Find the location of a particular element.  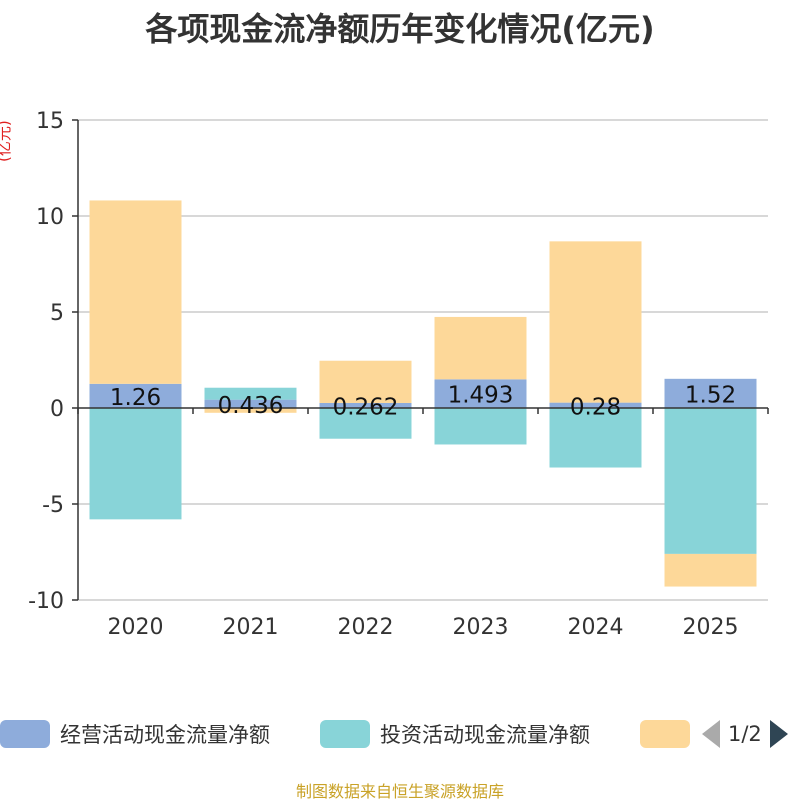

data-label-2025: 1.52 is located at coordinates (710, 395).